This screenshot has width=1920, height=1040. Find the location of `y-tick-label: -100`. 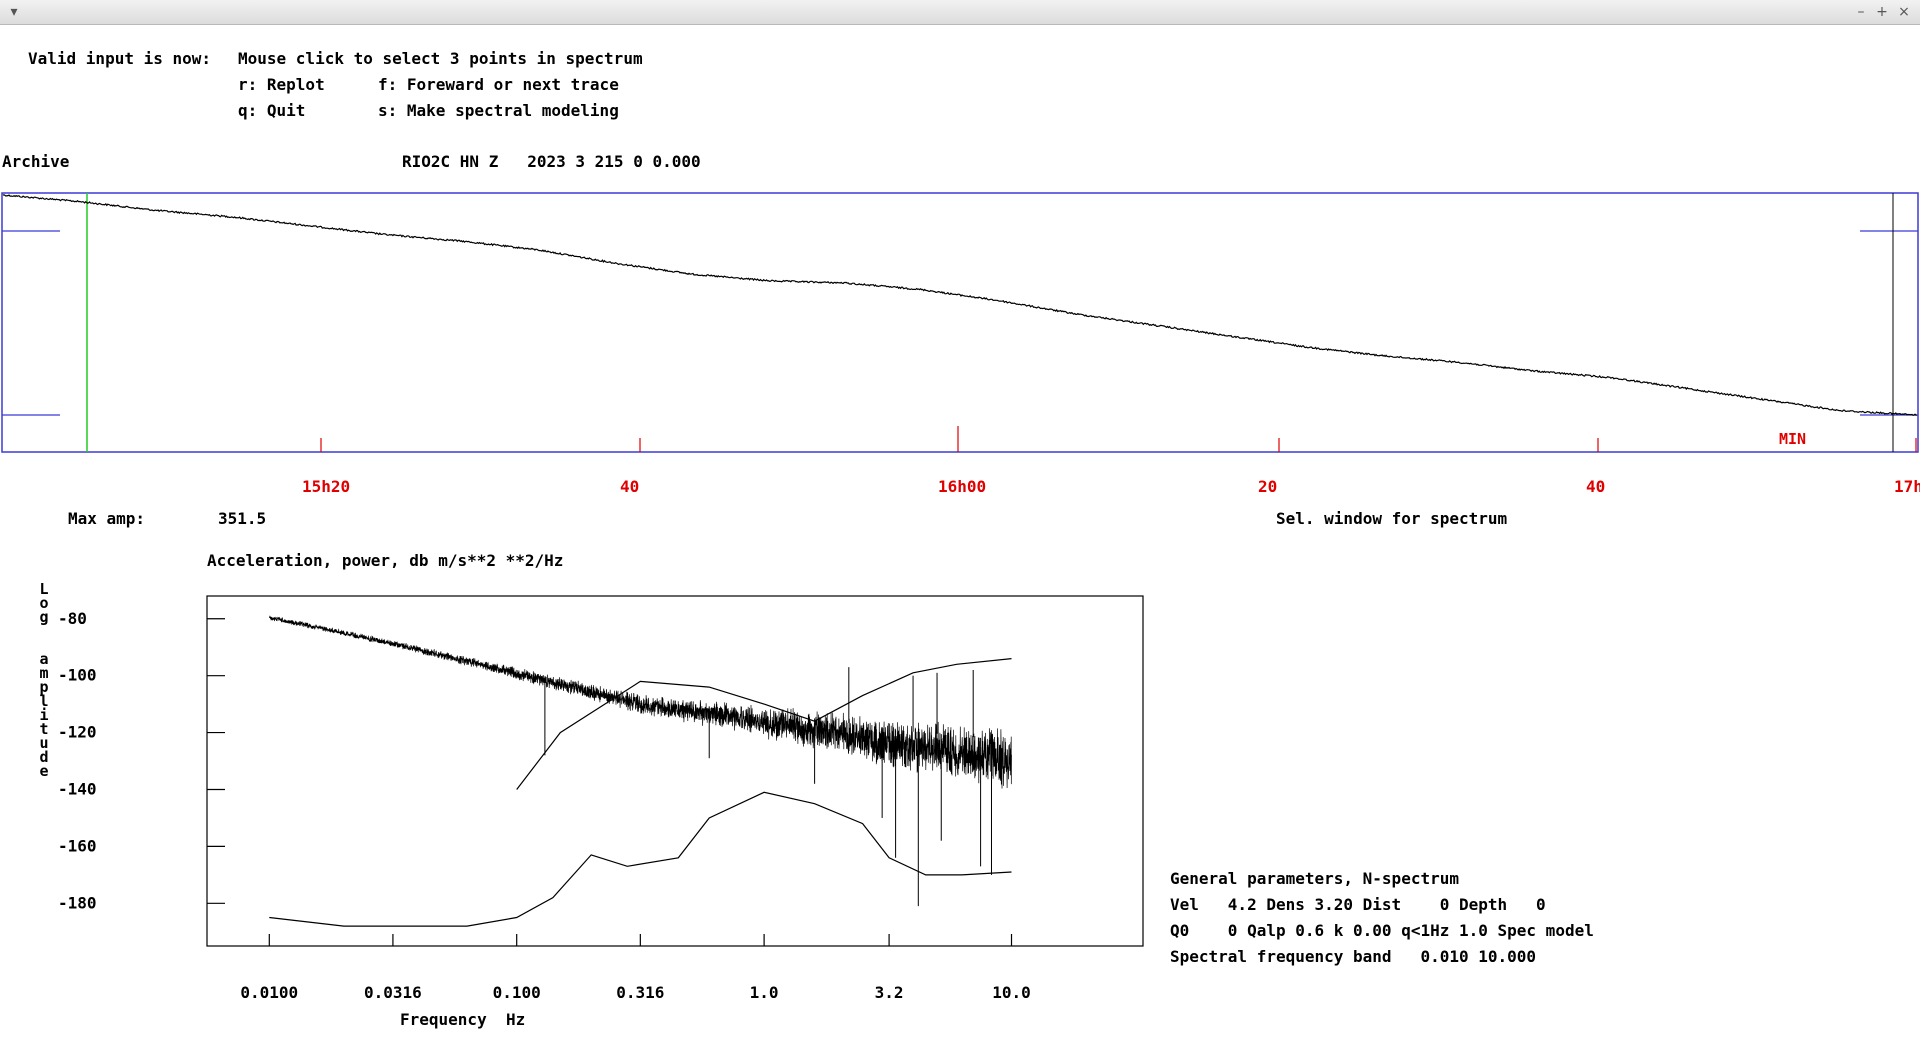

y-tick-label: -100 is located at coordinates (77, 675).